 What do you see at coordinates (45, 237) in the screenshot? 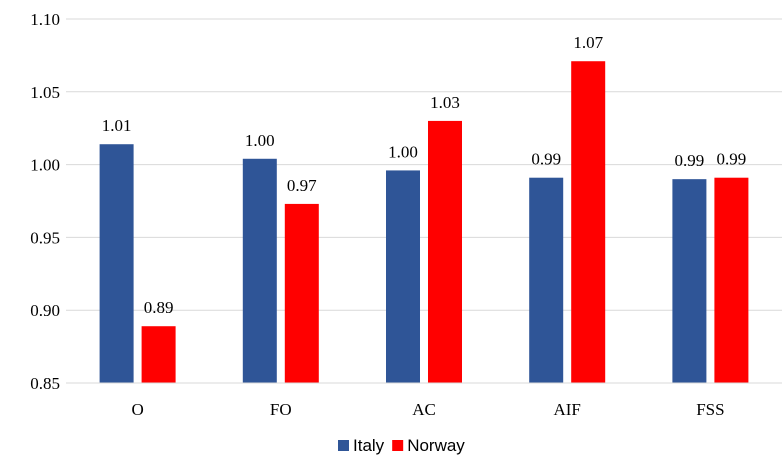
I see `y-tick-label: 0.95` at bounding box center [45, 237].